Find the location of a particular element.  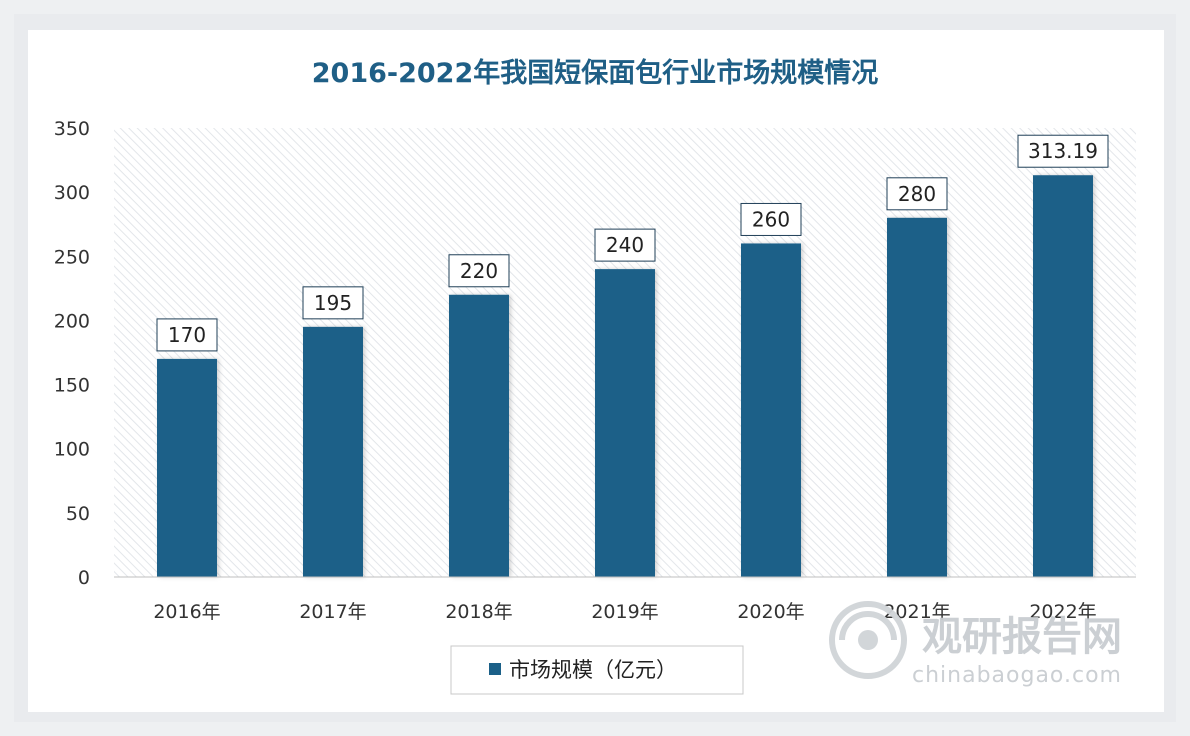

data-label: 220 is located at coordinates (479, 271).